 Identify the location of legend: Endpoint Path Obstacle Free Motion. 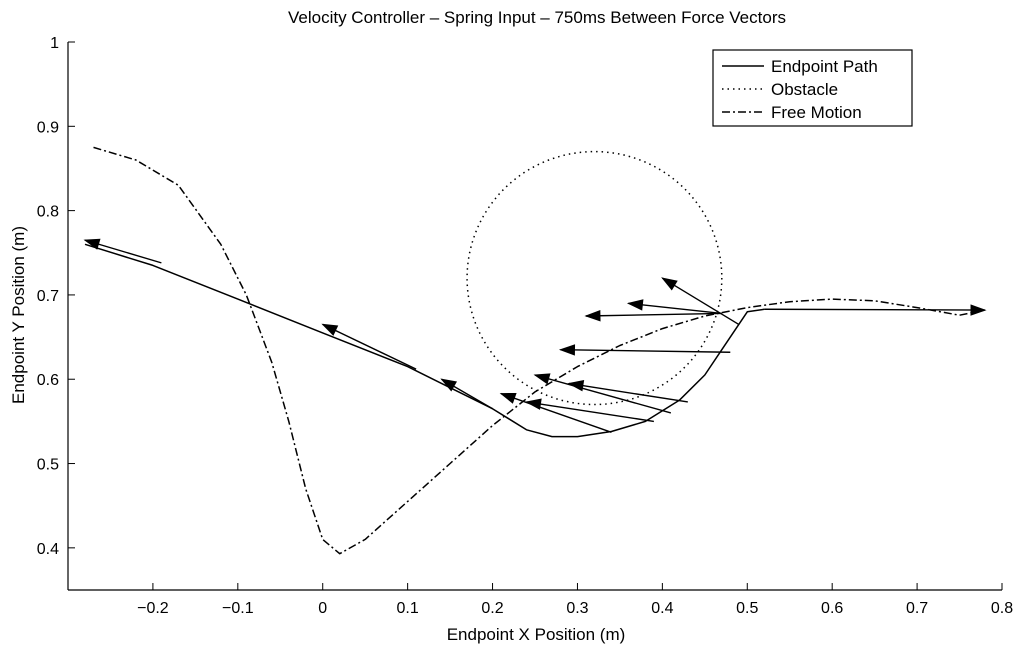
(812, 88).